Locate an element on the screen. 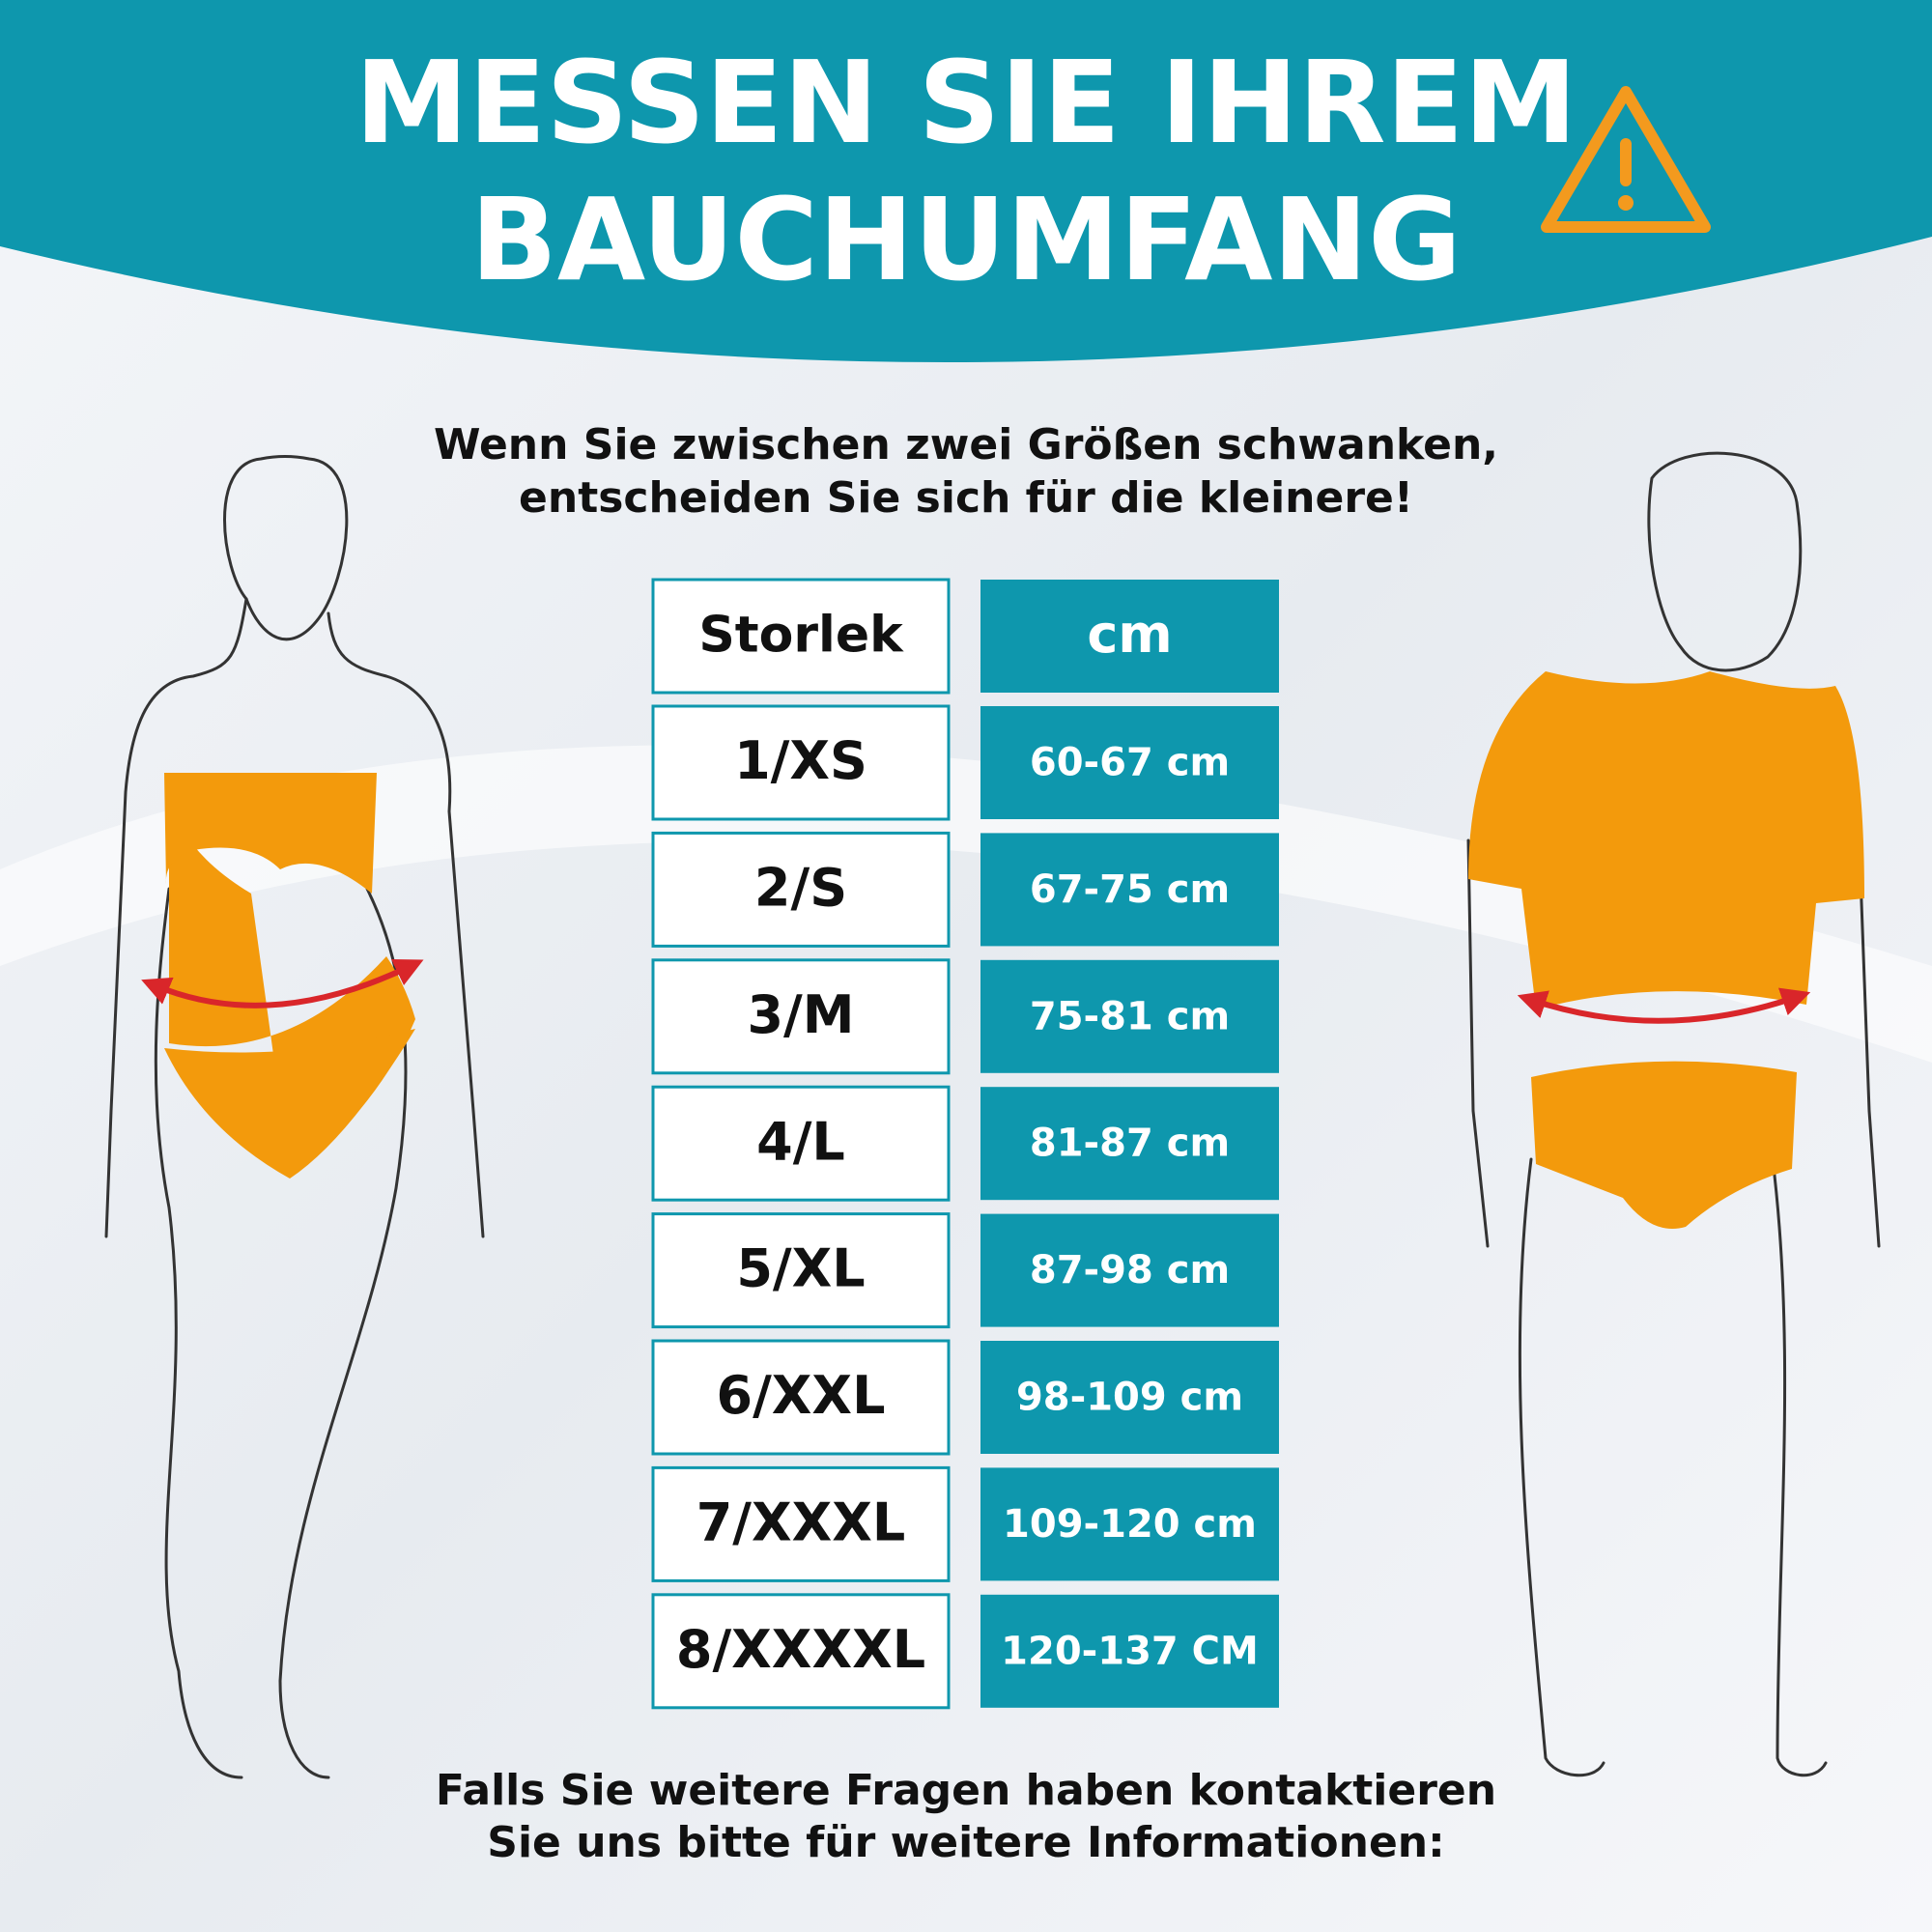  size-label: 3/M is located at coordinates (800, 1014).